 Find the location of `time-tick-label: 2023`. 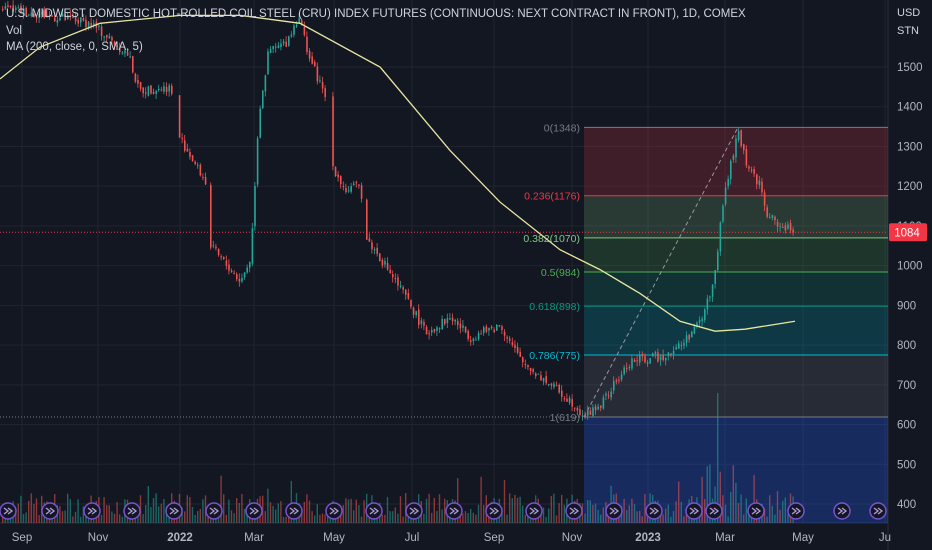

time-tick-label: 2023 is located at coordinates (648, 538).